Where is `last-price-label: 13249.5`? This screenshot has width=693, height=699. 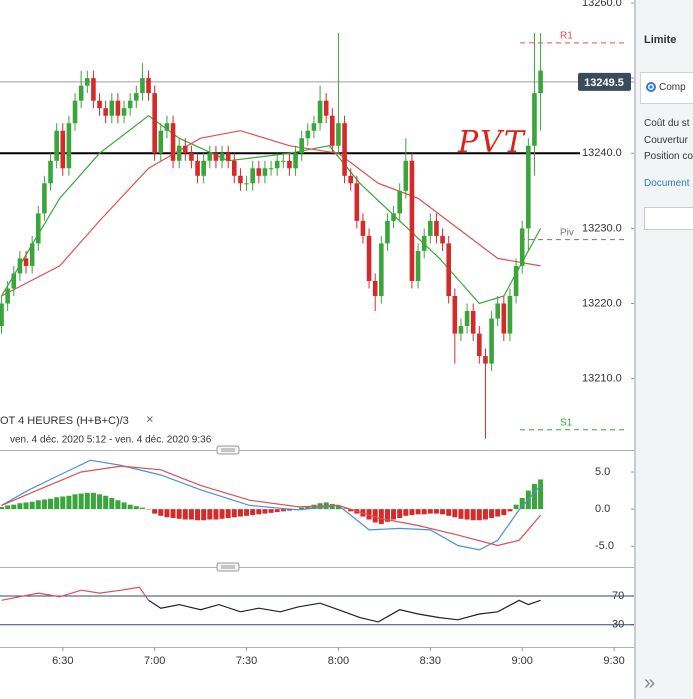
last-price-label: 13249.5 is located at coordinates (604, 83).